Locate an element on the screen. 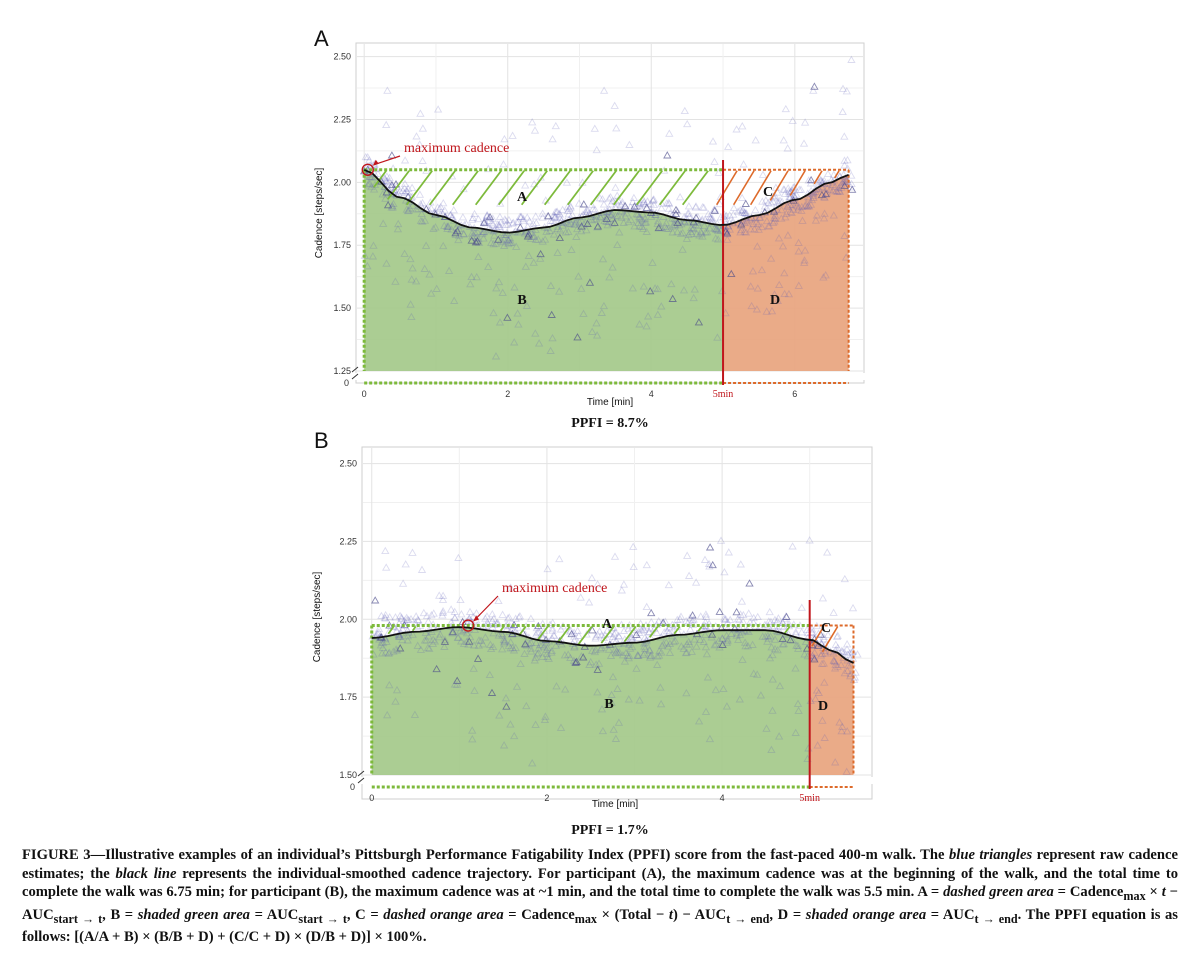  ticks-a: 2.50 2.25 2.00 1.75 1.50 1.25 0 0 2 4 6 5min is located at coordinates (565, 226).